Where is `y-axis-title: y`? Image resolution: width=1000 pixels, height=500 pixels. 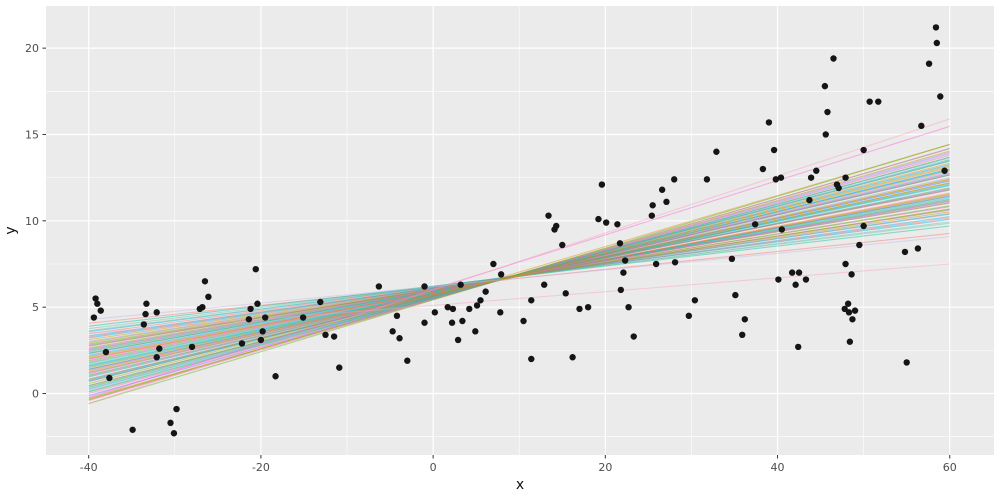
y-axis-title: y is located at coordinates (11, 230).